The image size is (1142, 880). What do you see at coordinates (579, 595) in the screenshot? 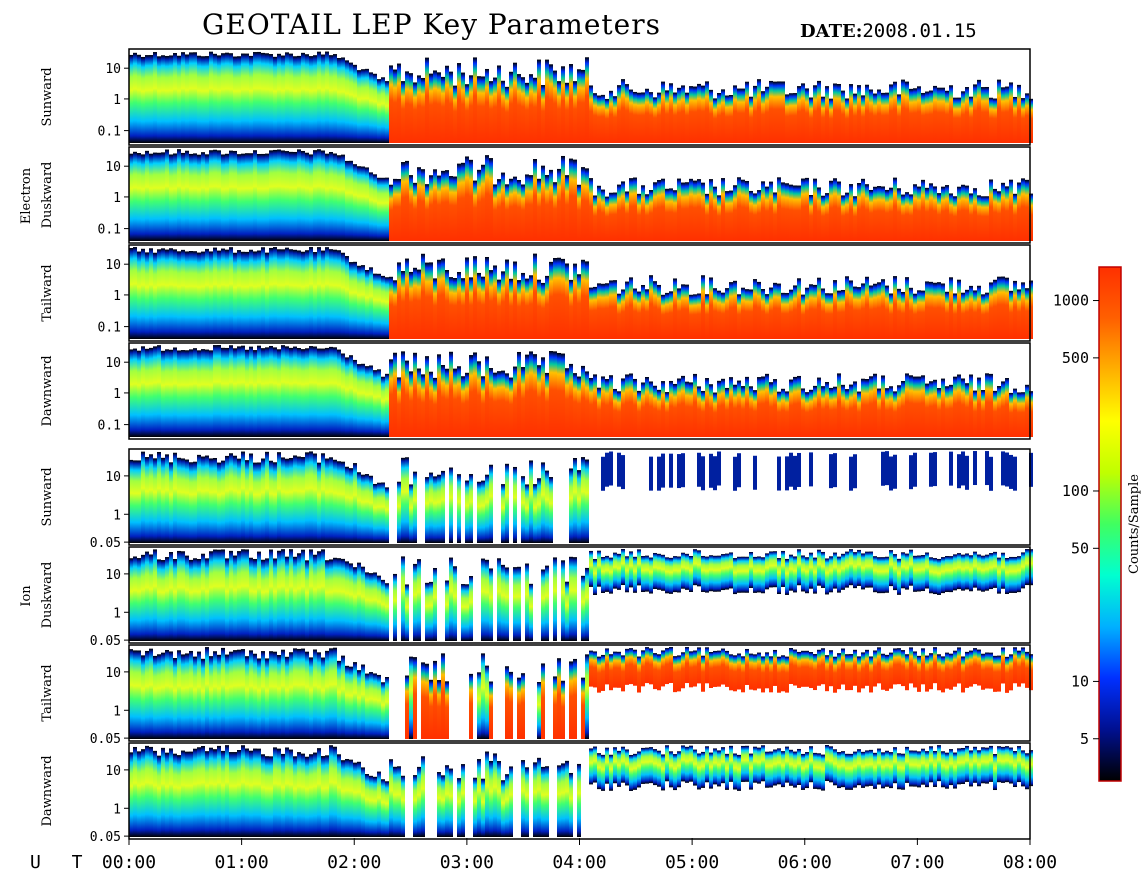
I see `panel-frame` at bounding box center [579, 595].